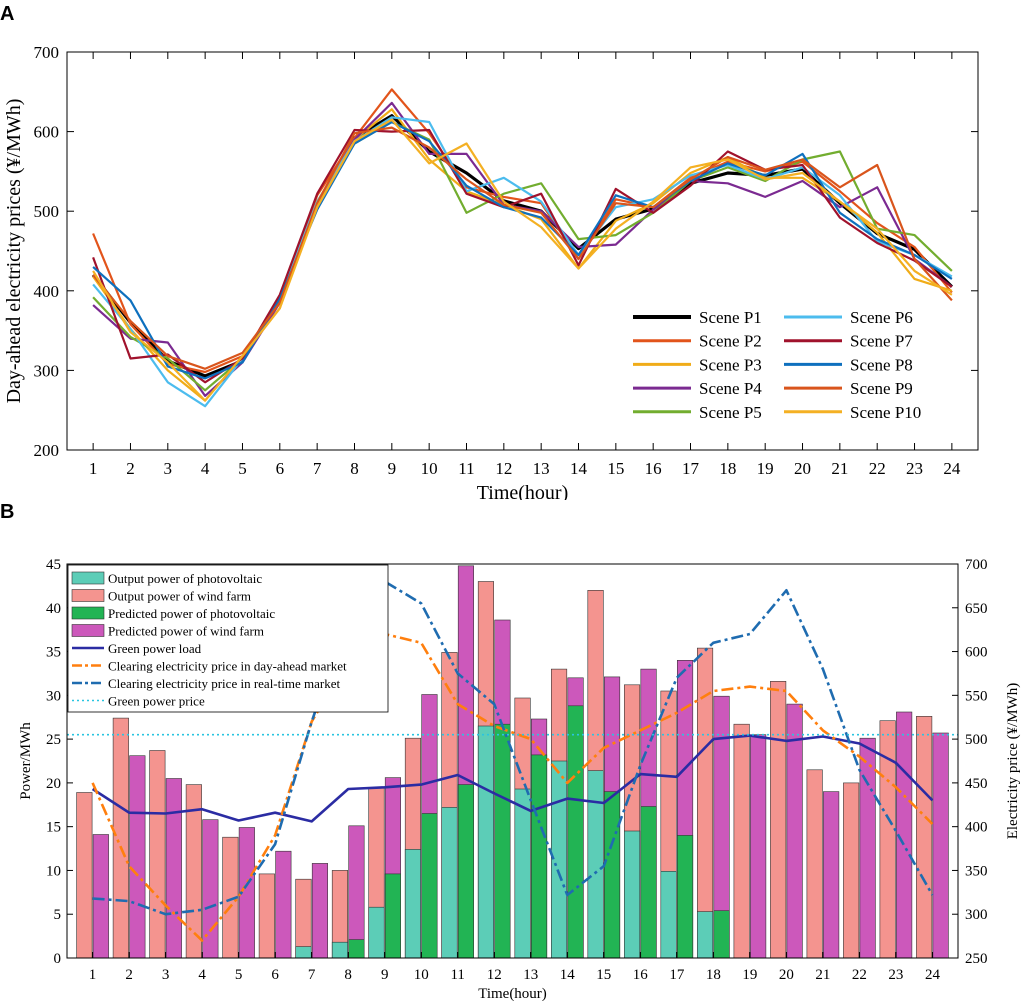 This screenshot has width=1024, height=1001. I want to click on legend-a-label-4: Scene P4, so click(730, 388).